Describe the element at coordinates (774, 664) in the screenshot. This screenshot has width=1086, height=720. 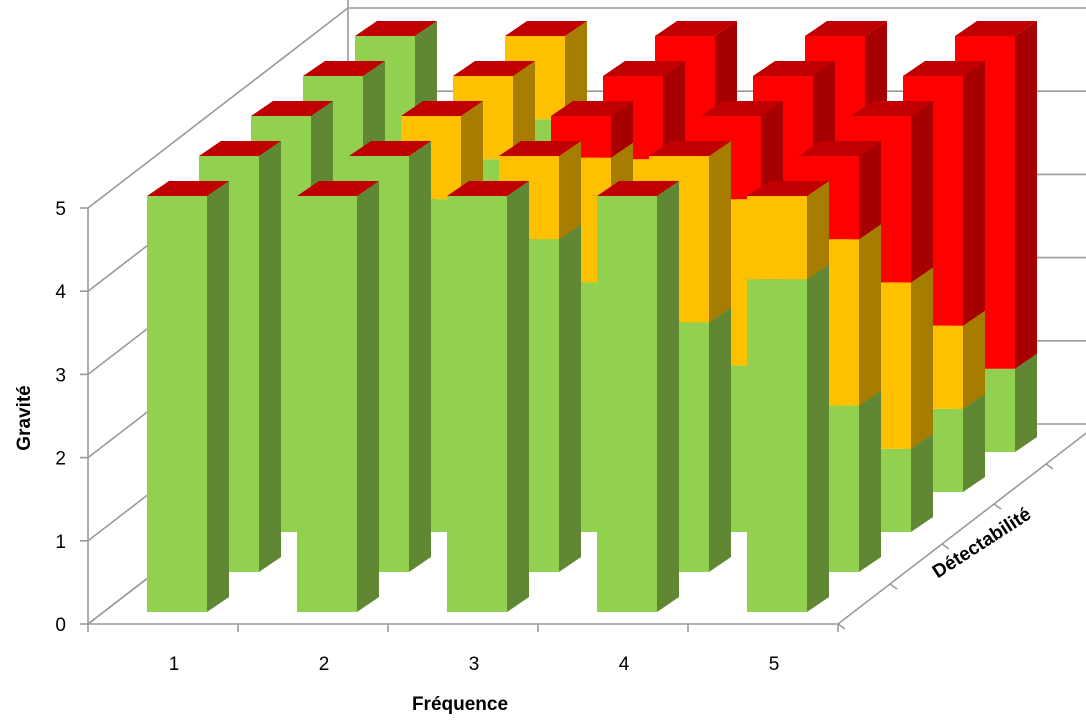
I see `x-tick-label: 5` at that location.